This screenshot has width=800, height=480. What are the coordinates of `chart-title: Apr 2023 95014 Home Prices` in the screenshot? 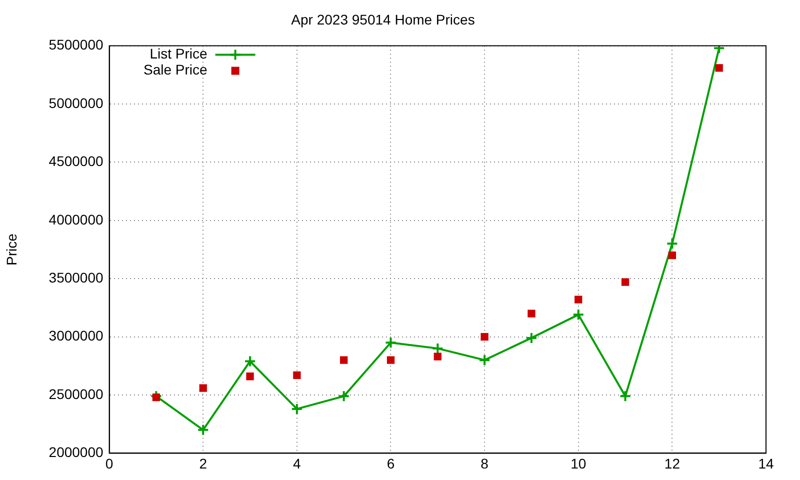 It's located at (383, 19).